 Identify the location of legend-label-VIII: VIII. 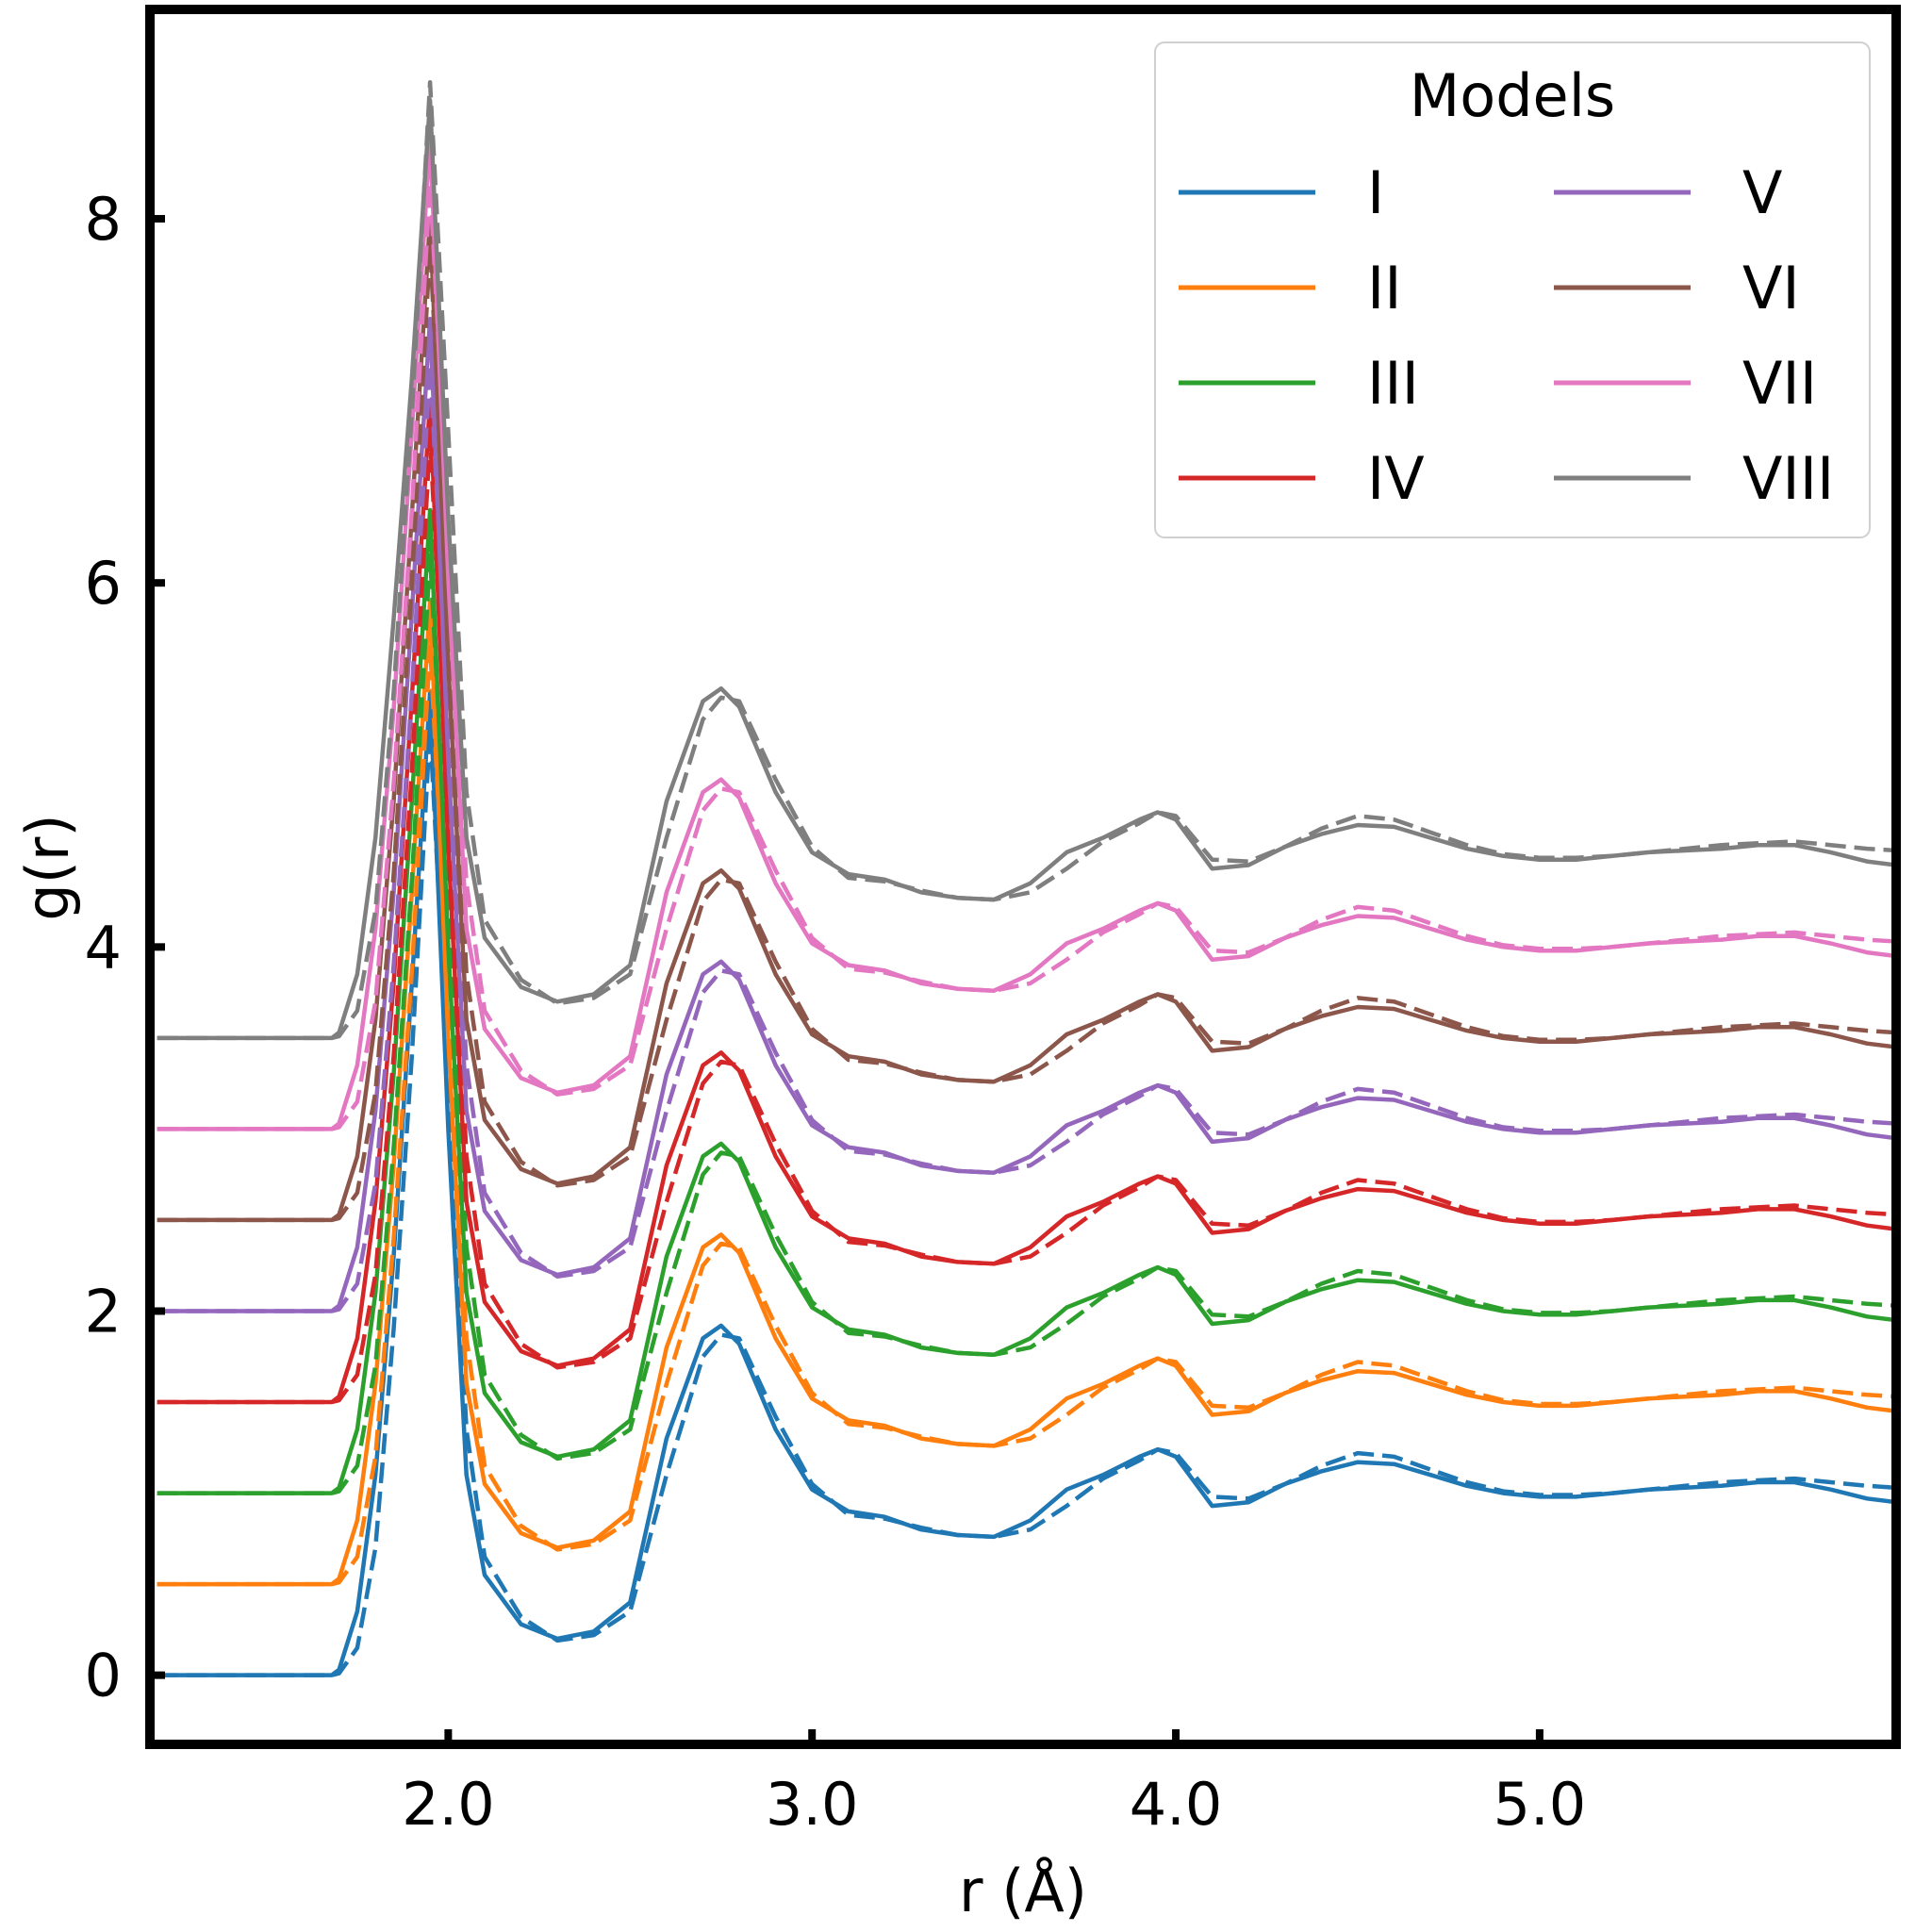
(1788, 478).